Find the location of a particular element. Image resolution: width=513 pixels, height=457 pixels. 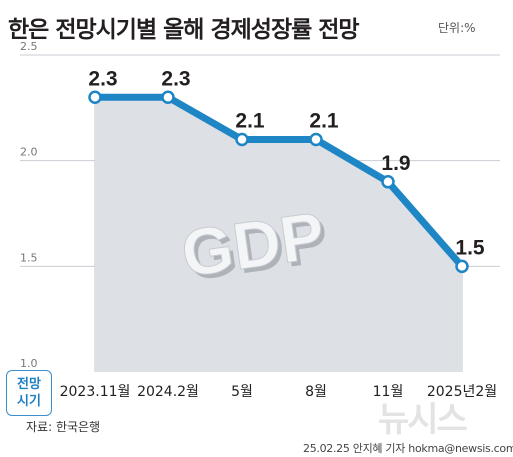

x-tick-label: 11월 is located at coordinates (388, 392).